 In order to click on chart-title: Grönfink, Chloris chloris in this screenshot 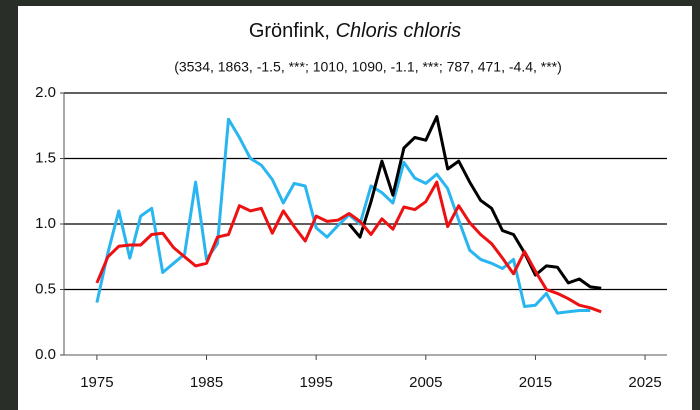, I will do `click(355, 31)`.